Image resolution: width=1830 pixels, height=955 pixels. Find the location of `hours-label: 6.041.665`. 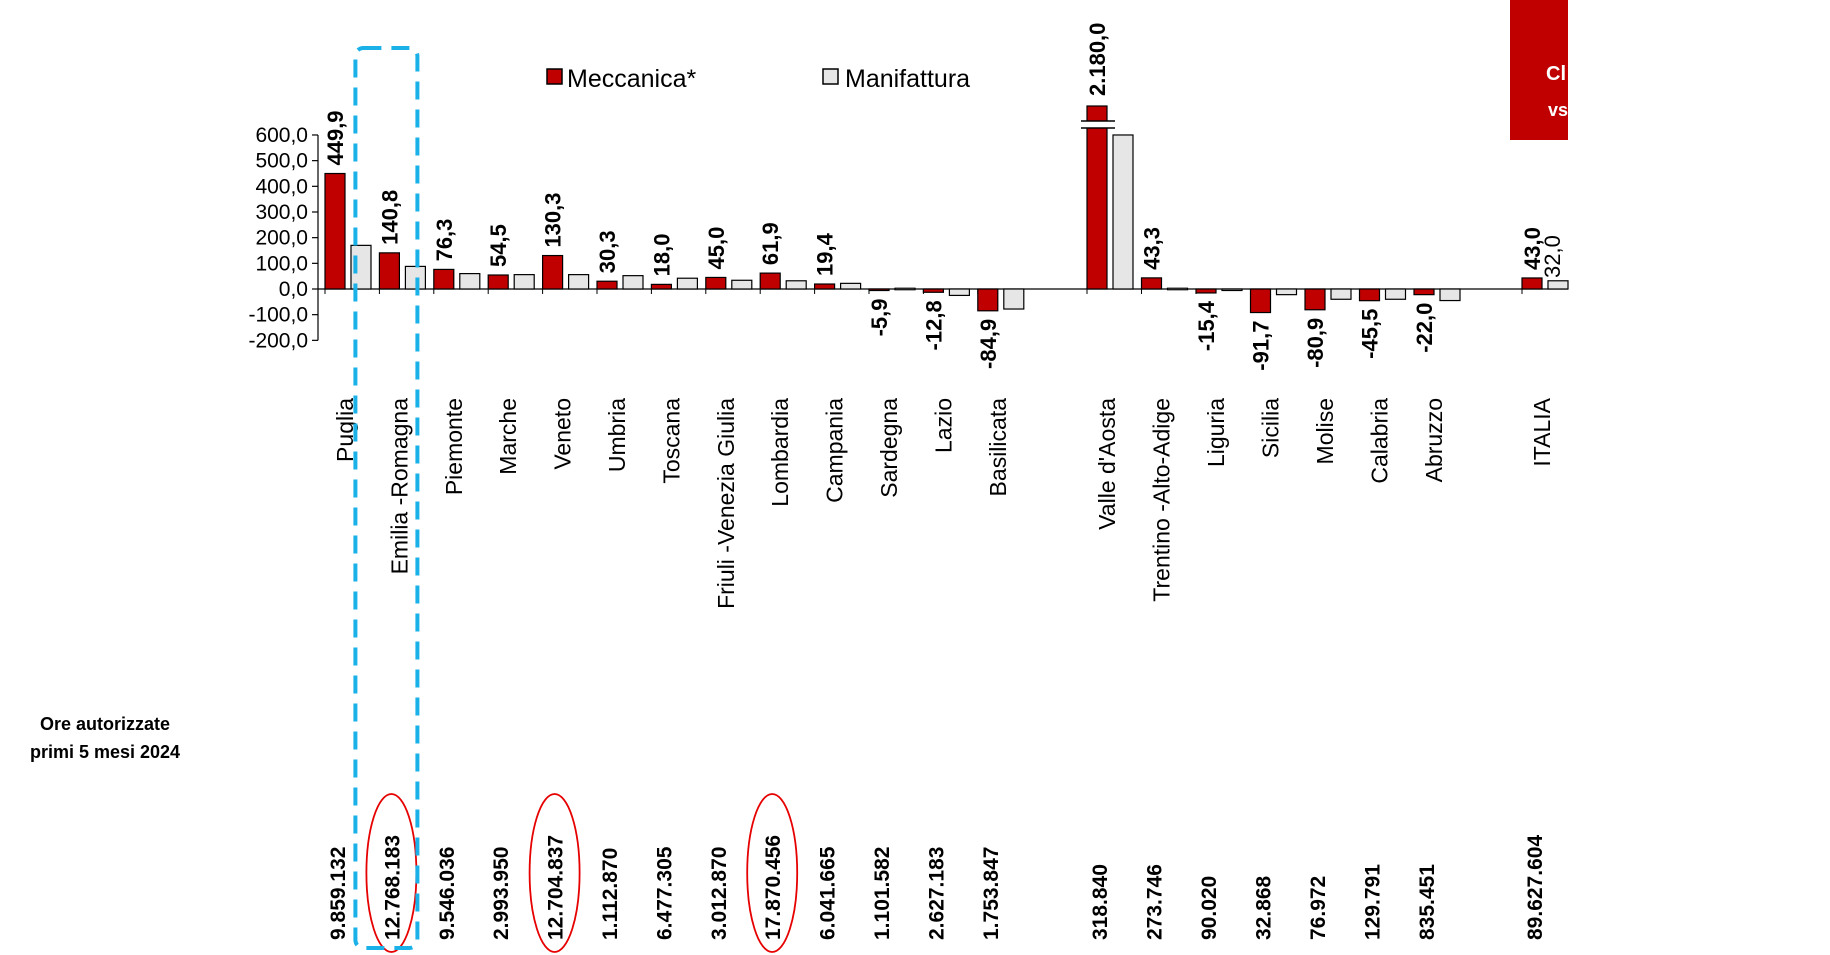

hours-label: 6.041.665 is located at coordinates (828, 893).